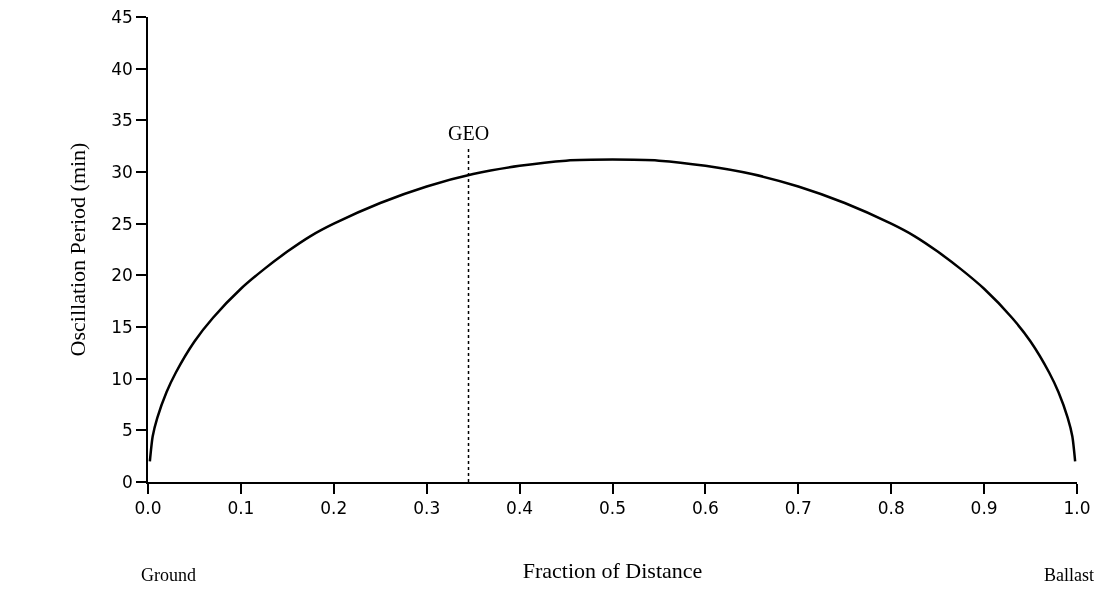  What do you see at coordinates (122, 171) in the screenshot?
I see `y-tick-label: 30` at bounding box center [122, 171].